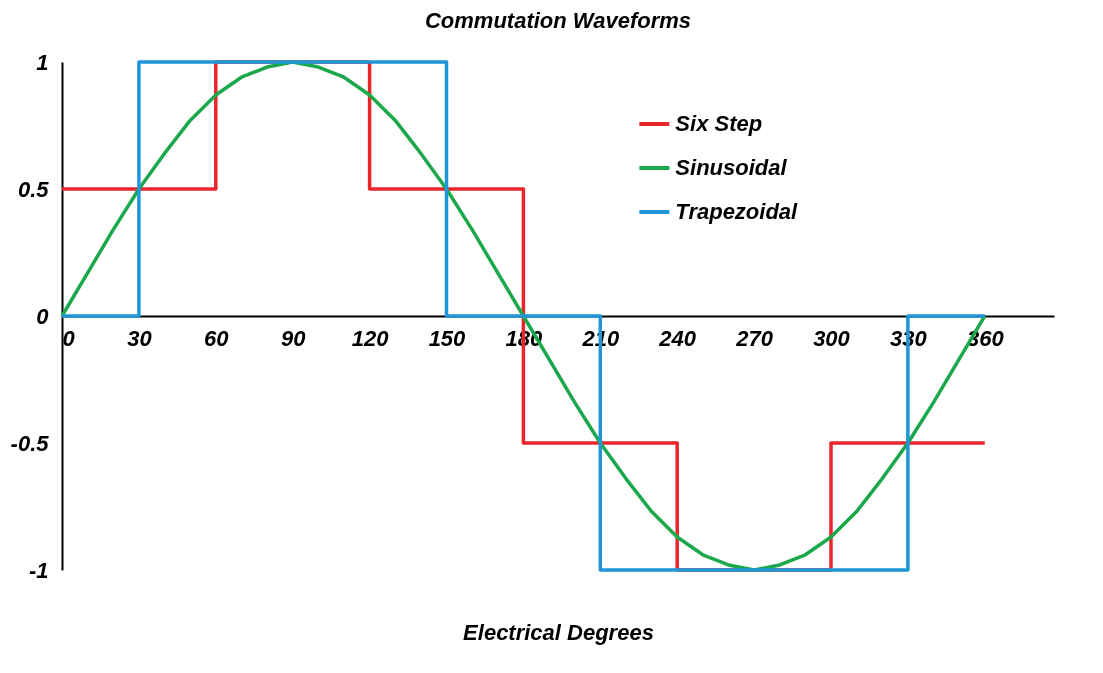 The image size is (1103, 673). Describe the element at coordinates (38, 570) in the screenshot. I see `y-tick-label: -1` at that location.